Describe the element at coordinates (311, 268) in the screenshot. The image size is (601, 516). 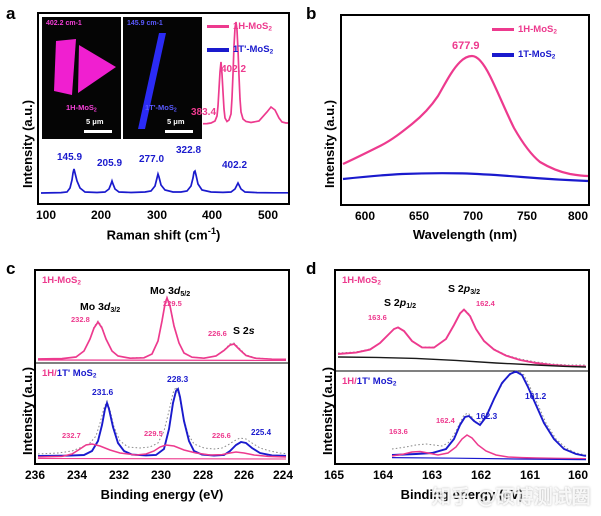
I see `panel-d-letter: d` at that location.